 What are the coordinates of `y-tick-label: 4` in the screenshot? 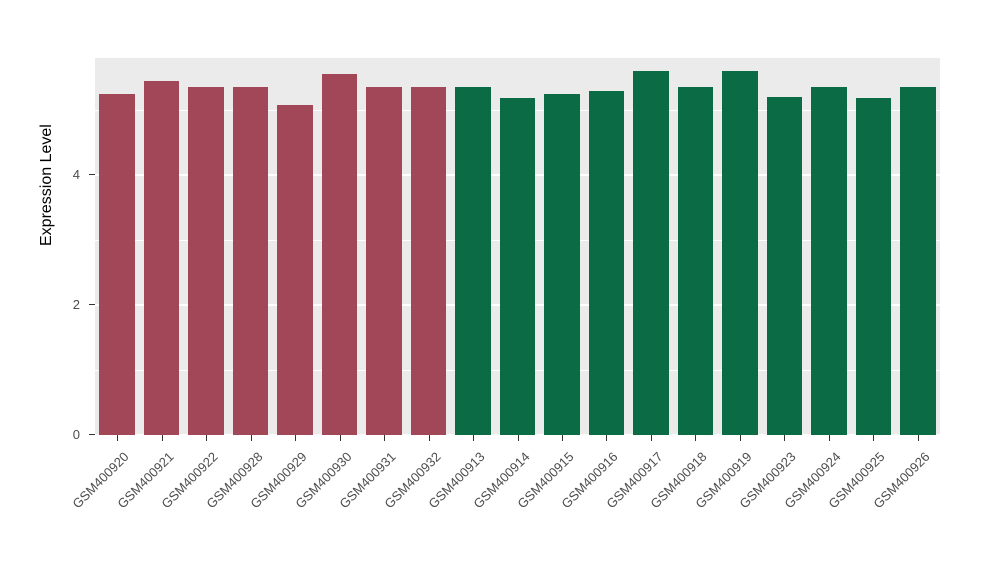 It's located at (76, 174).